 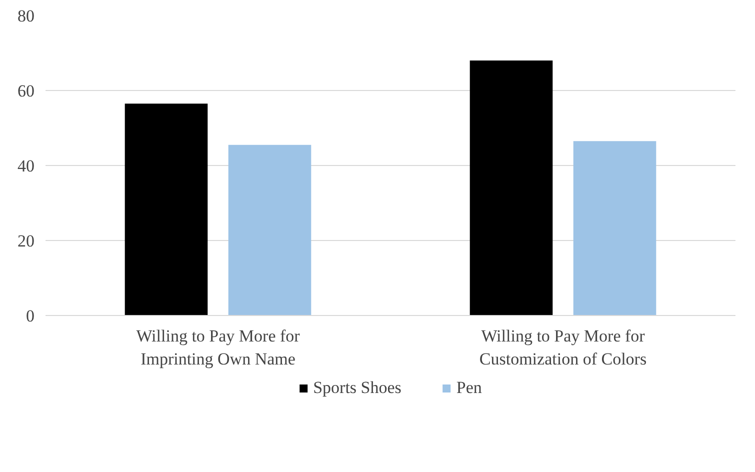 What do you see at coordinates (357, 388) in the screenshot?
I see `legend-label: Sports Shoes` at bounding box center [357, 388].